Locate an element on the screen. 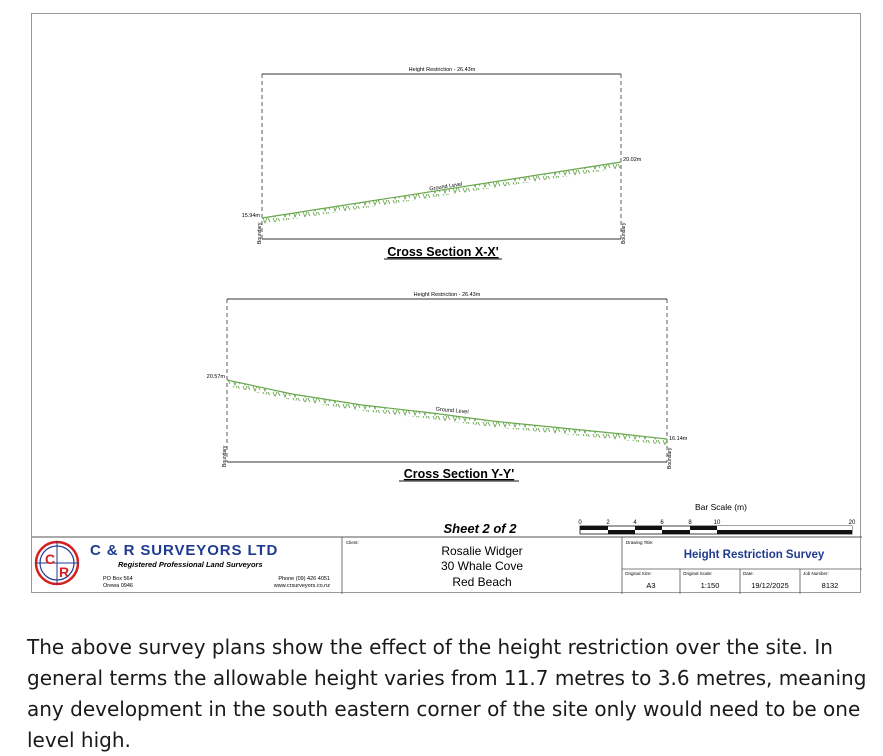  section-title: Cross Section X-X' is located at coordinates (442, 252).